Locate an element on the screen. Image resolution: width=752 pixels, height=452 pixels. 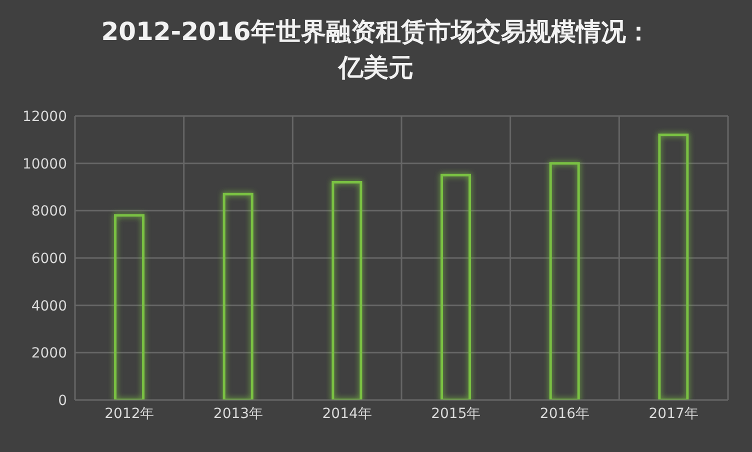
y-tick-label: 4000 is located at coordinates (49, 306).